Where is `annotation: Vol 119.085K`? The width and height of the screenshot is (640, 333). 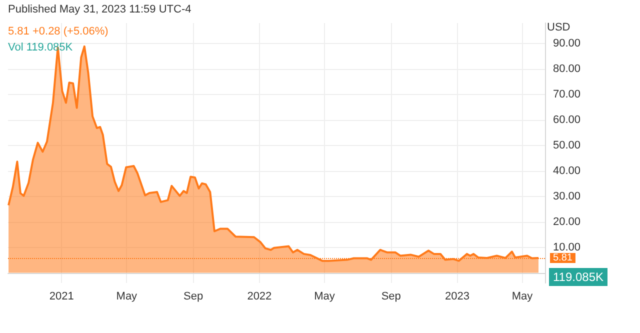 annotation: Vol 119.085K is located at coordinates (41, 48).